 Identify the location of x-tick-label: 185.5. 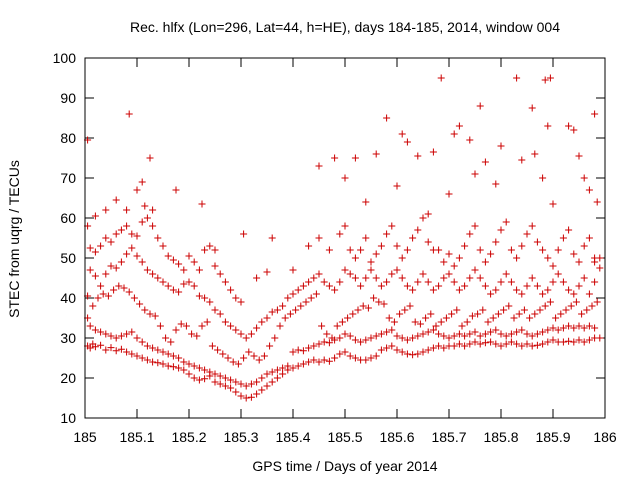
(344, 437).